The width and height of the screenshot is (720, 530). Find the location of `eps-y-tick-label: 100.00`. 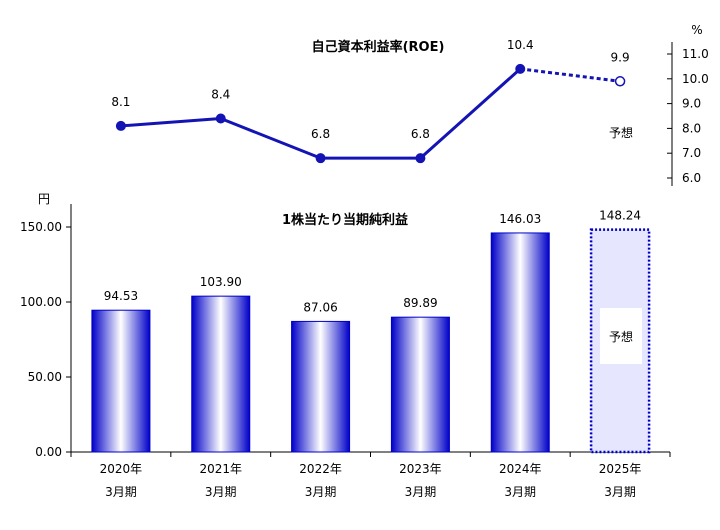

eps-y-tick-label: 100.00 is located at coordinates (41, 302).